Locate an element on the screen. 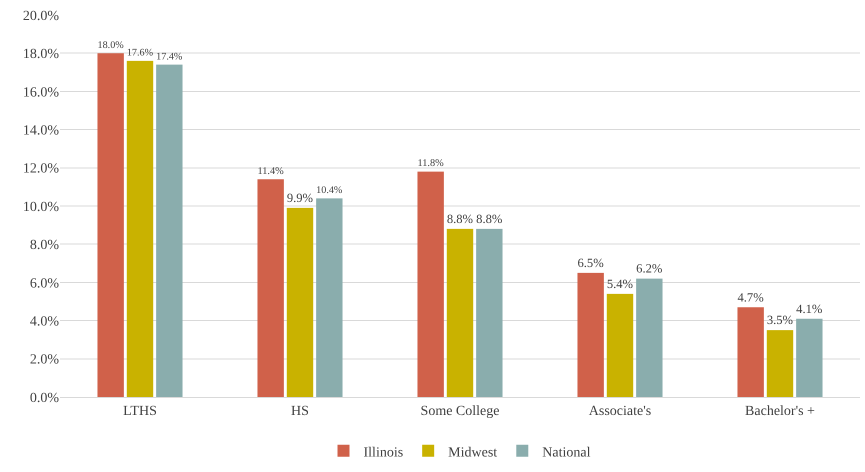 The width and height of the screenshot is (865, 472). y-tick-label: 18.0% is located at coordinates (41, 54).